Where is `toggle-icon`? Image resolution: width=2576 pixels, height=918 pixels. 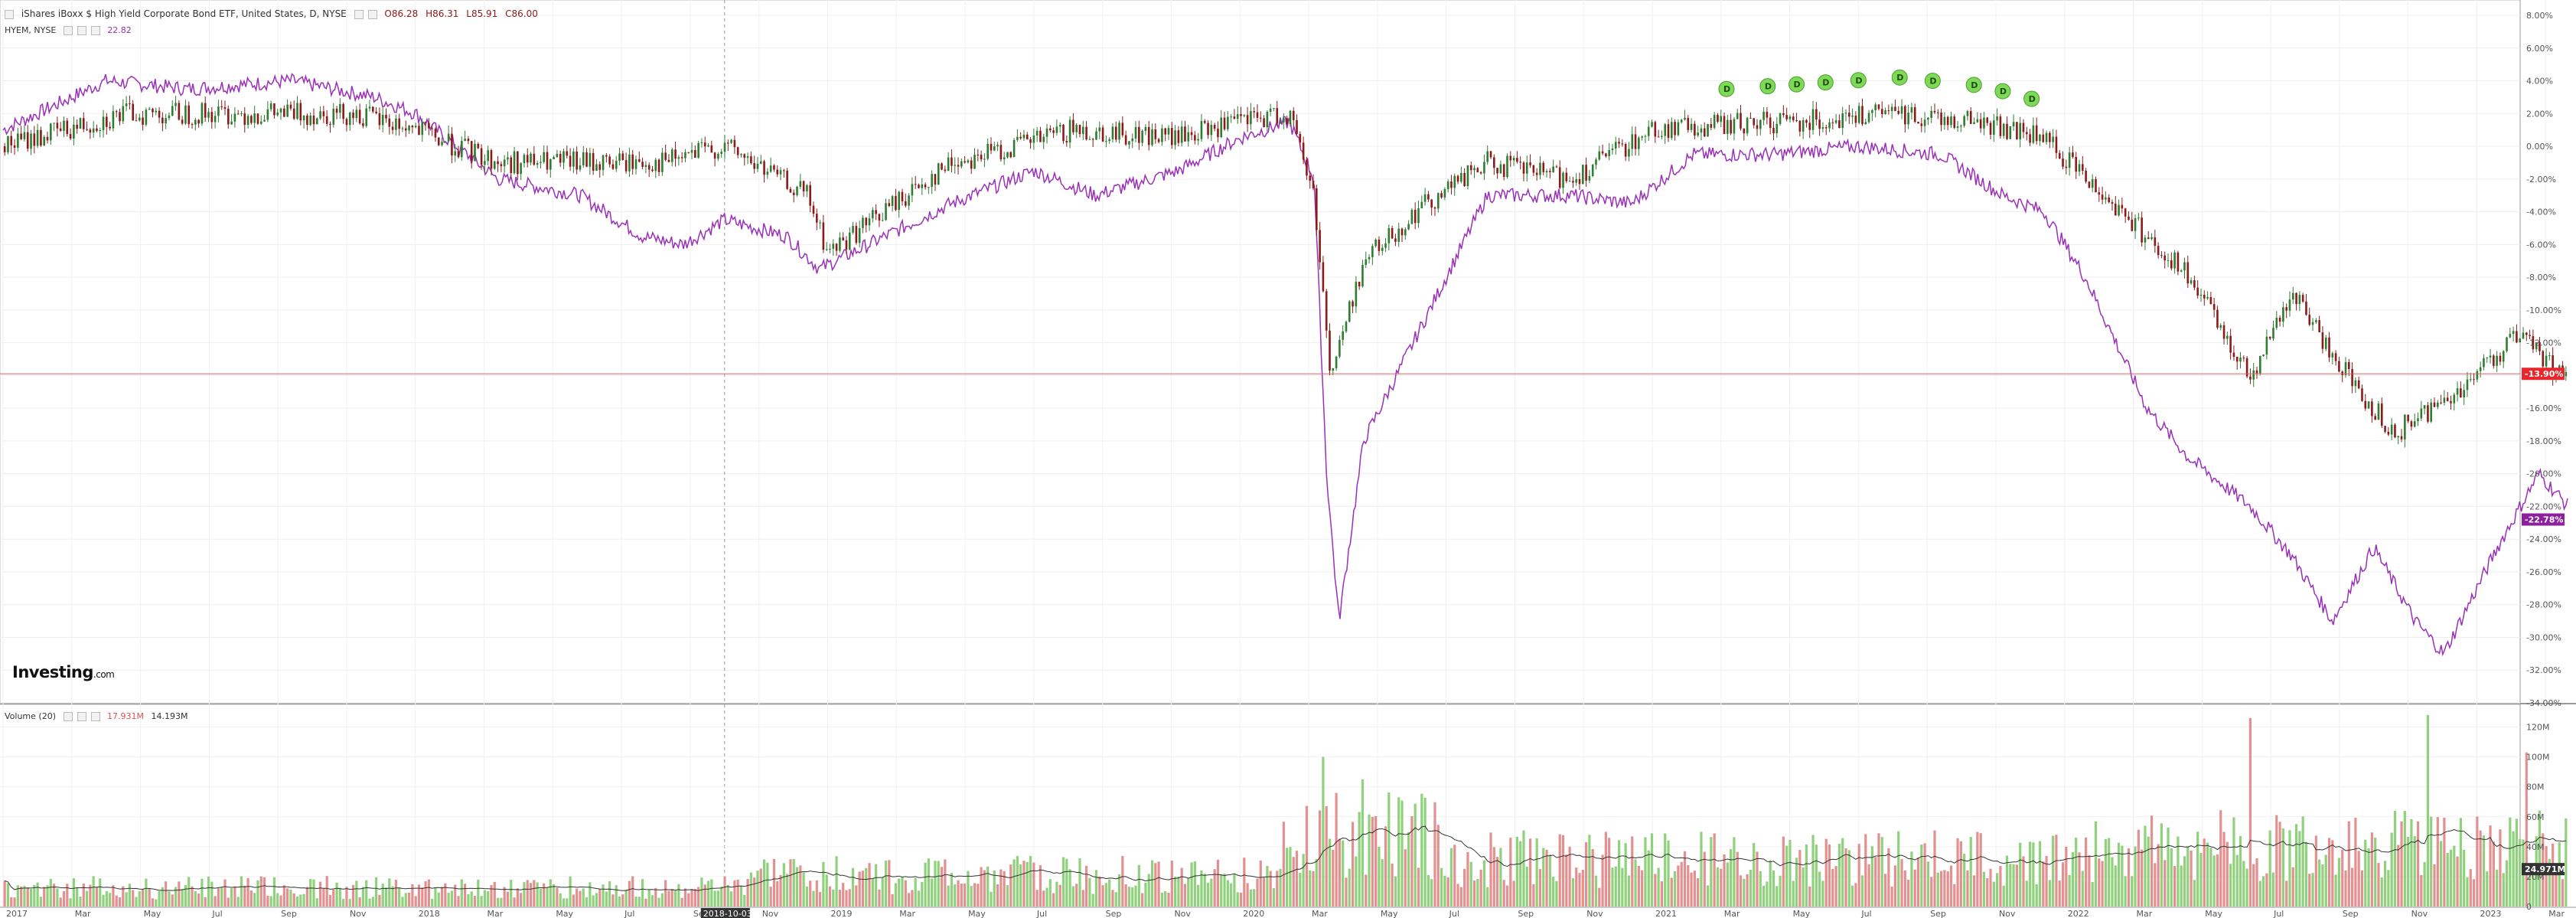 toggle-icon is located at coordinates (10, 14).